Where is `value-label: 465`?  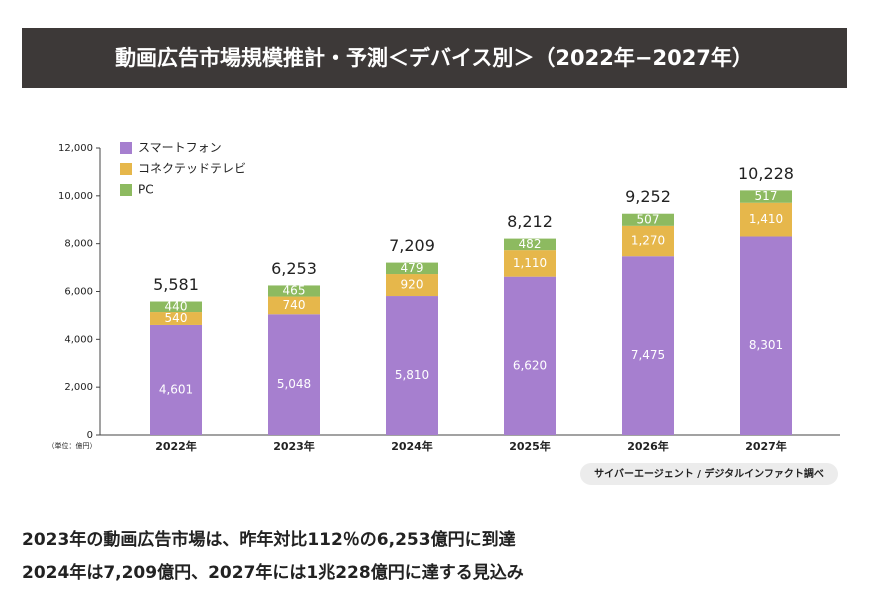 value-label: 465 is located at coordinates (294, 291).